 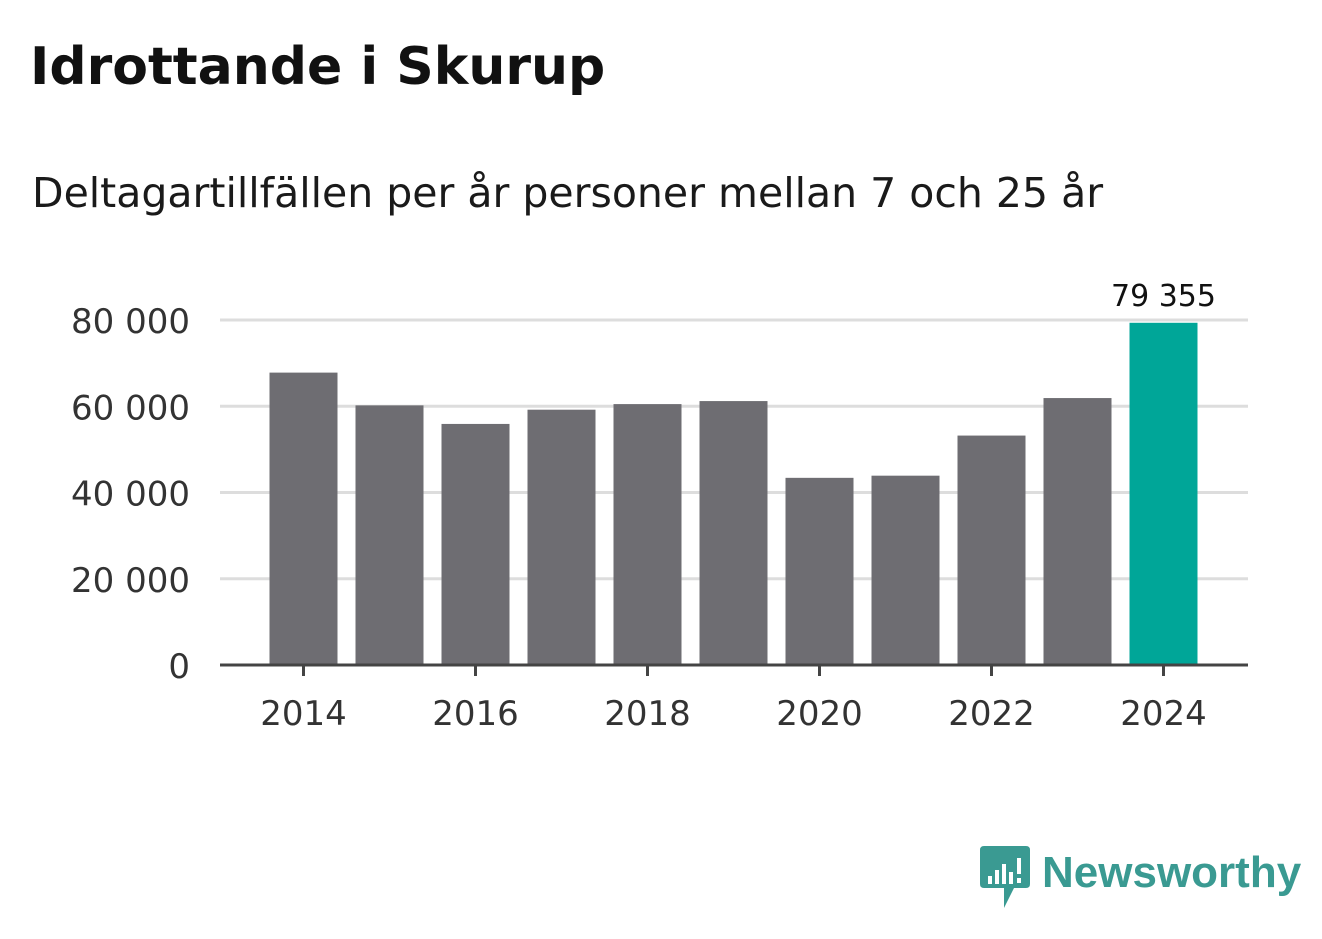 What do you see at coordinates (1005, 877) in the screenshot?
I see `newsworthy-logo-icon` at bounding box center [1005, 877].